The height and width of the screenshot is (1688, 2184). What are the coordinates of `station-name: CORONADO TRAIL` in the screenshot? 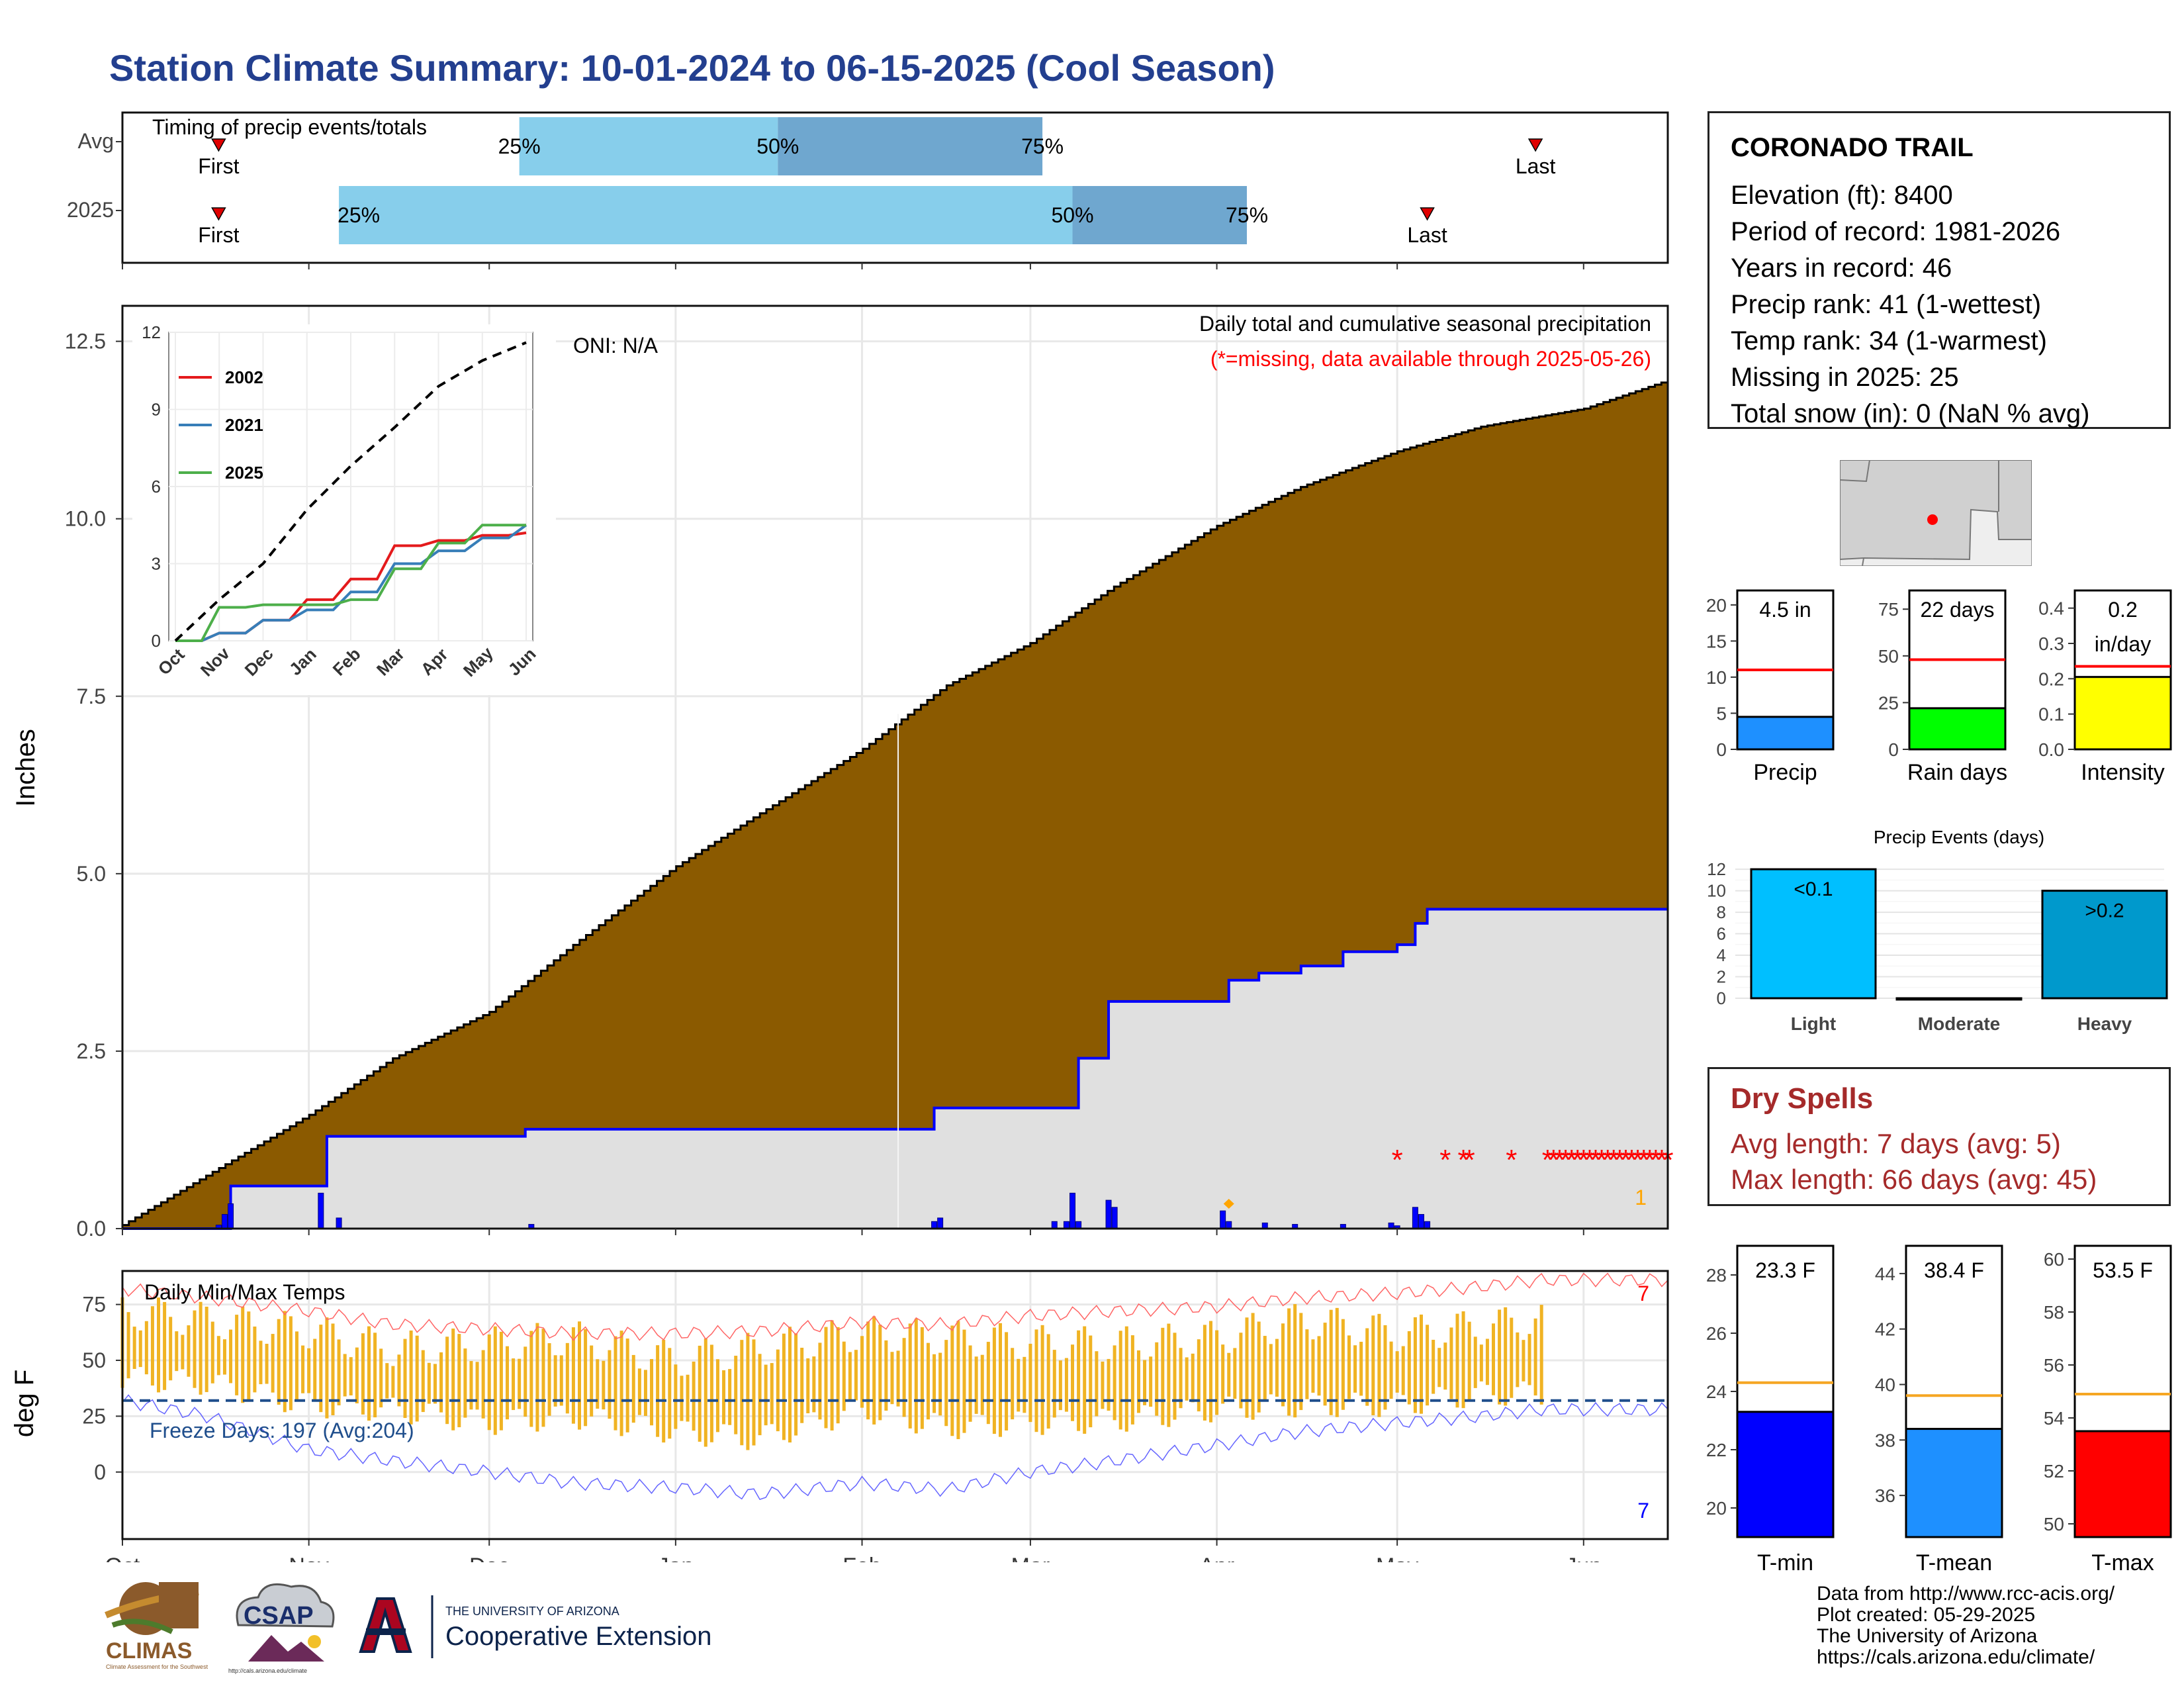 It's located at (1852, 147).